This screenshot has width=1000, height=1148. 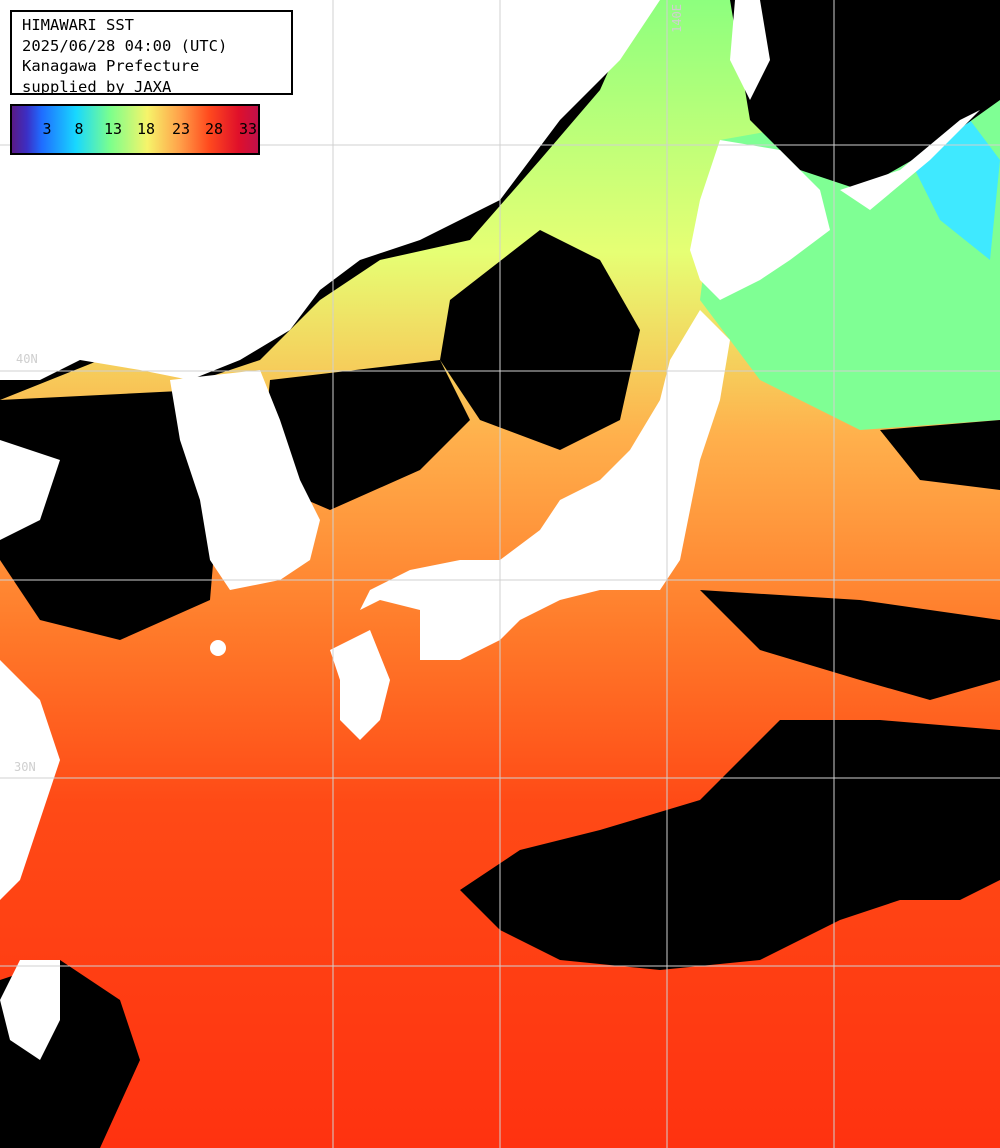 I want to click on title-line-datetime: 2025/06/28 04:00 (UTC), so click(x=125, y=45).